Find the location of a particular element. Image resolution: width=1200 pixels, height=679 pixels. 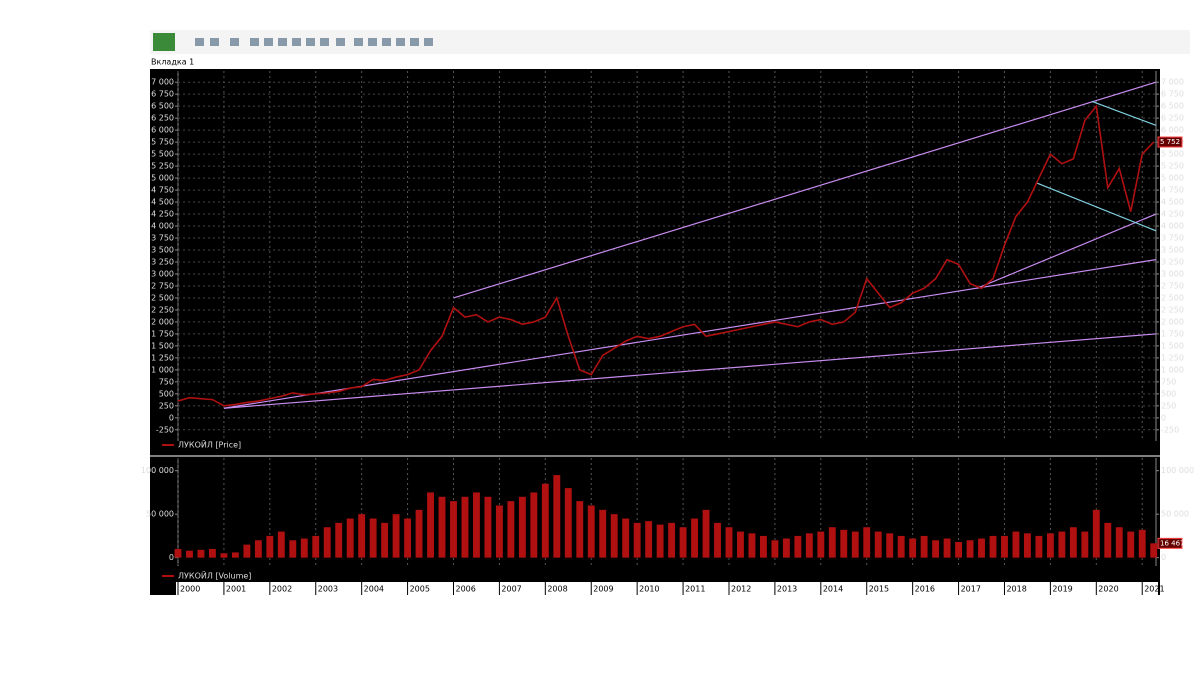

y-tick-label: -250 is located at coordinates (165, 429).